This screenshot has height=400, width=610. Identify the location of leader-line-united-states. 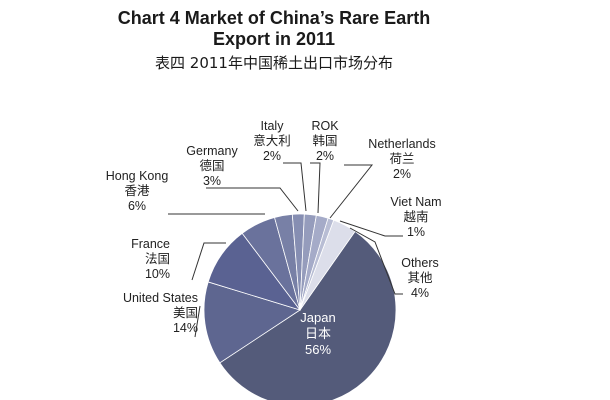
(197, 321).